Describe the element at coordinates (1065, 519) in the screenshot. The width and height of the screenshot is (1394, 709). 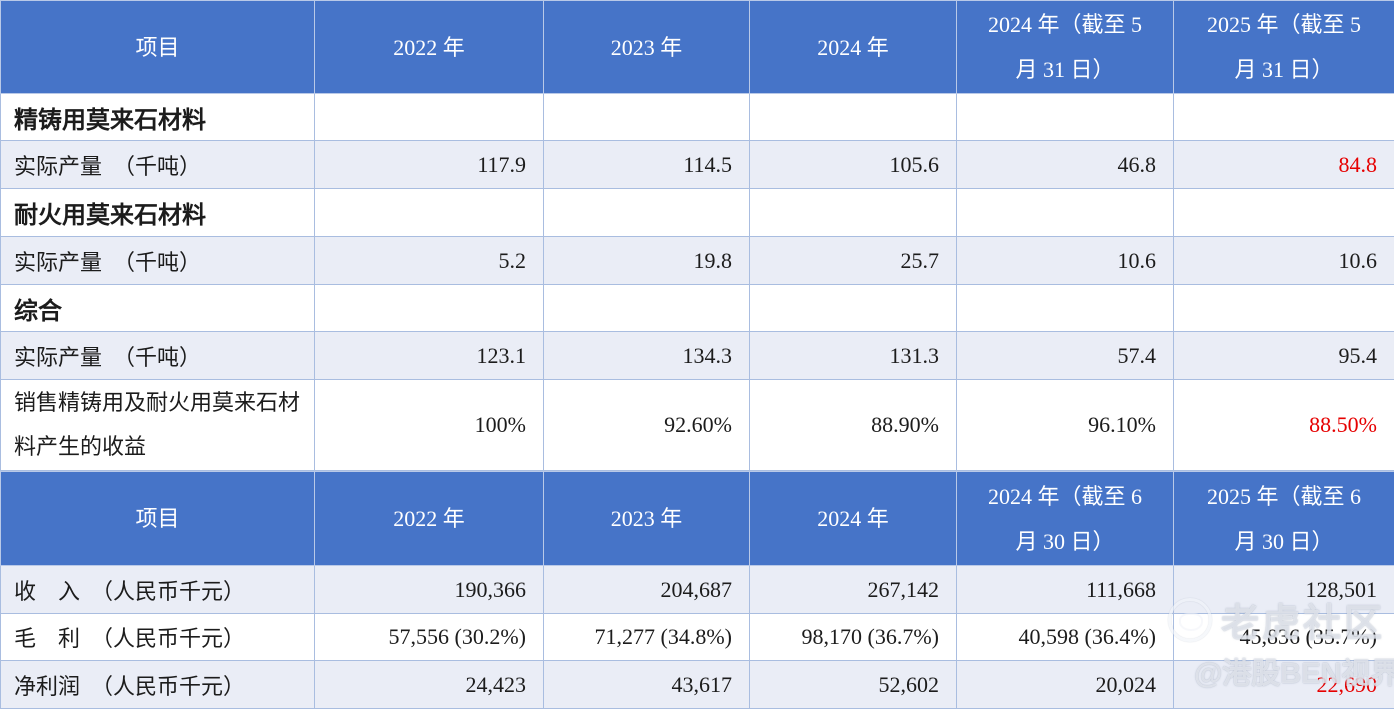
I see `column-header-2024-h1: 2024 年（截至 6 月 30 日）` at that location.